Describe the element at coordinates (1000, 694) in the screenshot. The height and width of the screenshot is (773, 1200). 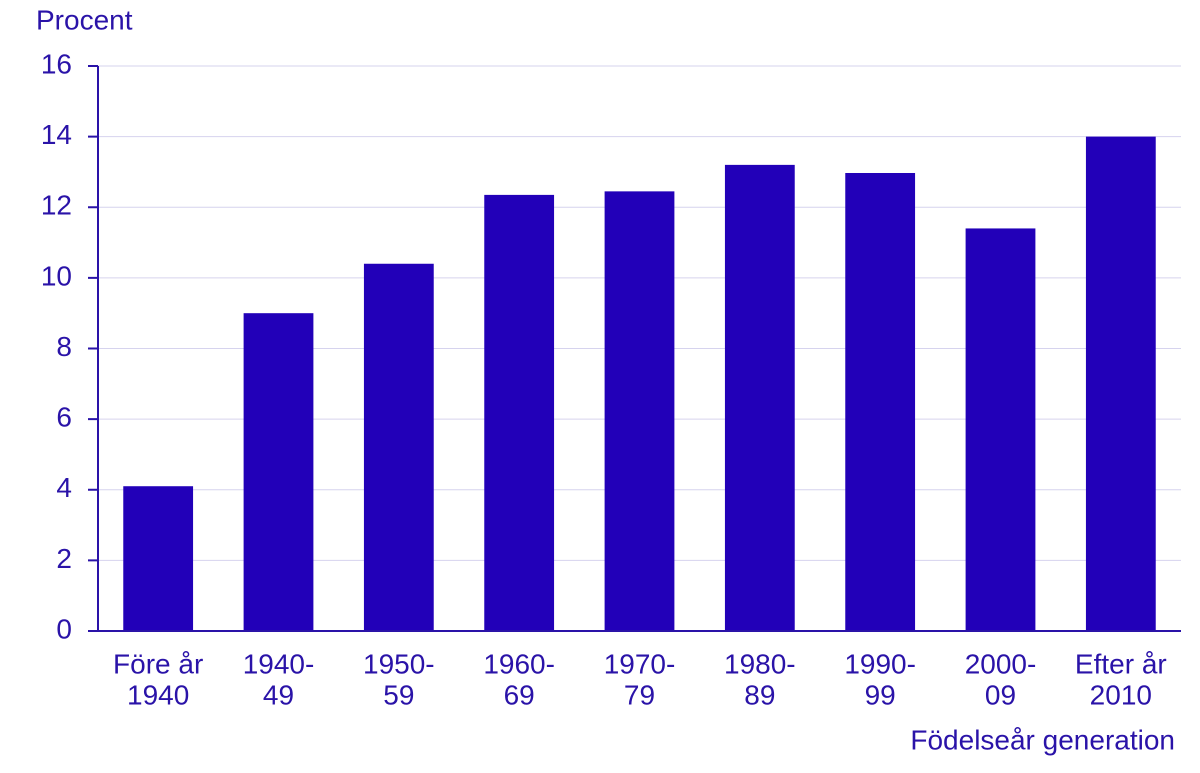
I see `x-tick-label: 09` at that location.